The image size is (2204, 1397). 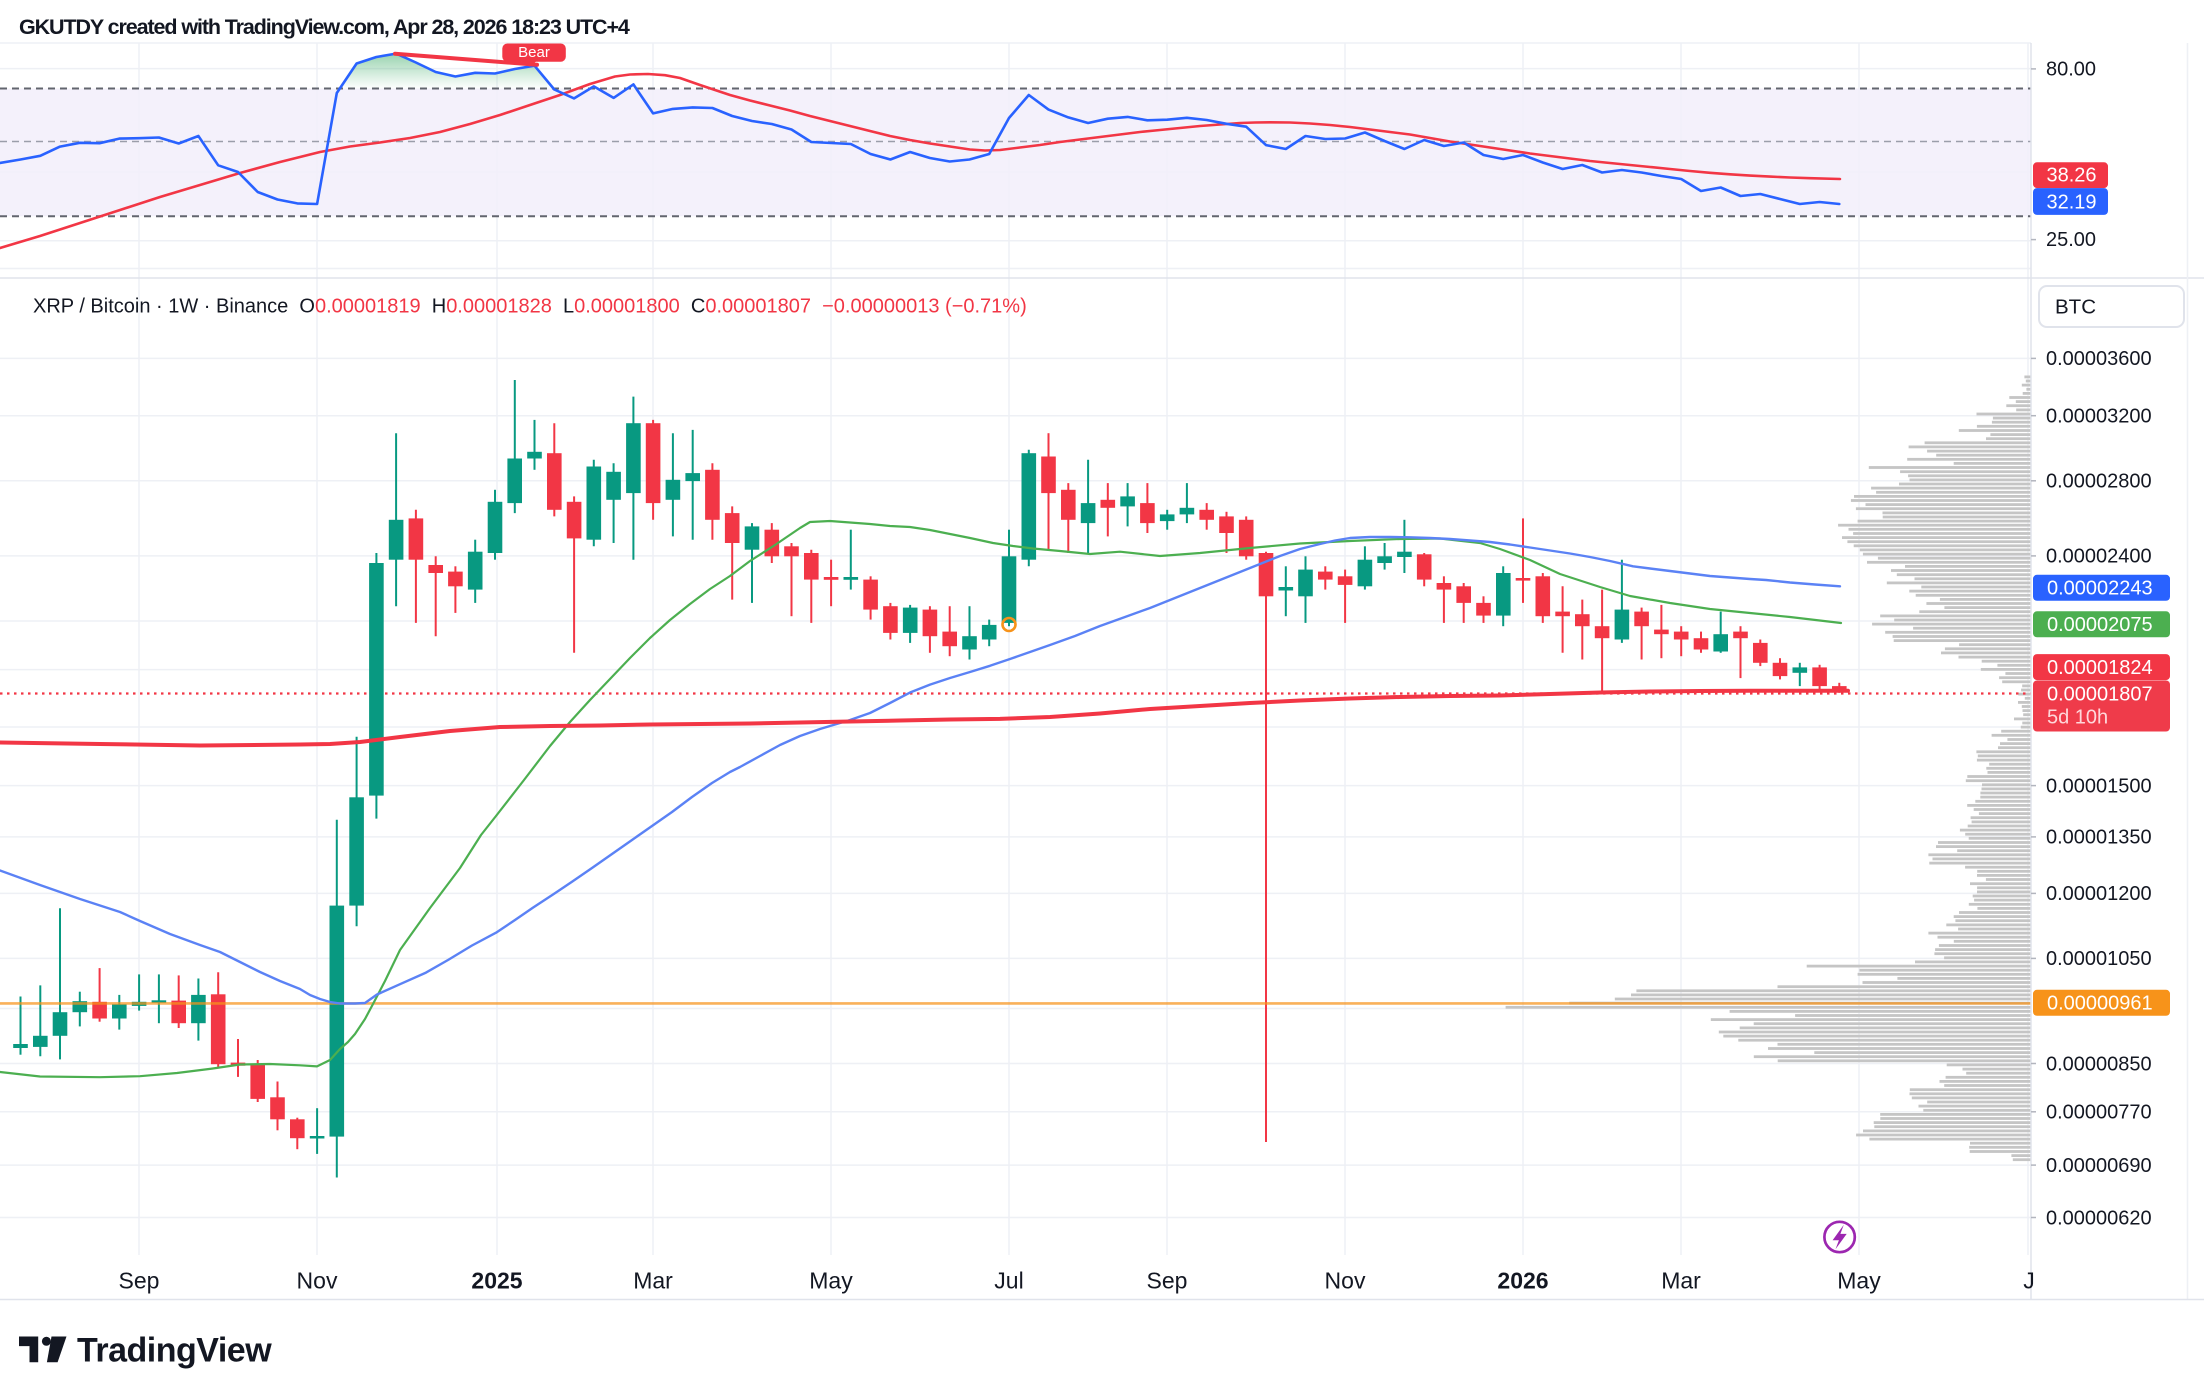 What do you see at coordinates (2099, 894) in the screenshot?
I see `svg-text: 0.00001200` at bounding box center [2099, 894].